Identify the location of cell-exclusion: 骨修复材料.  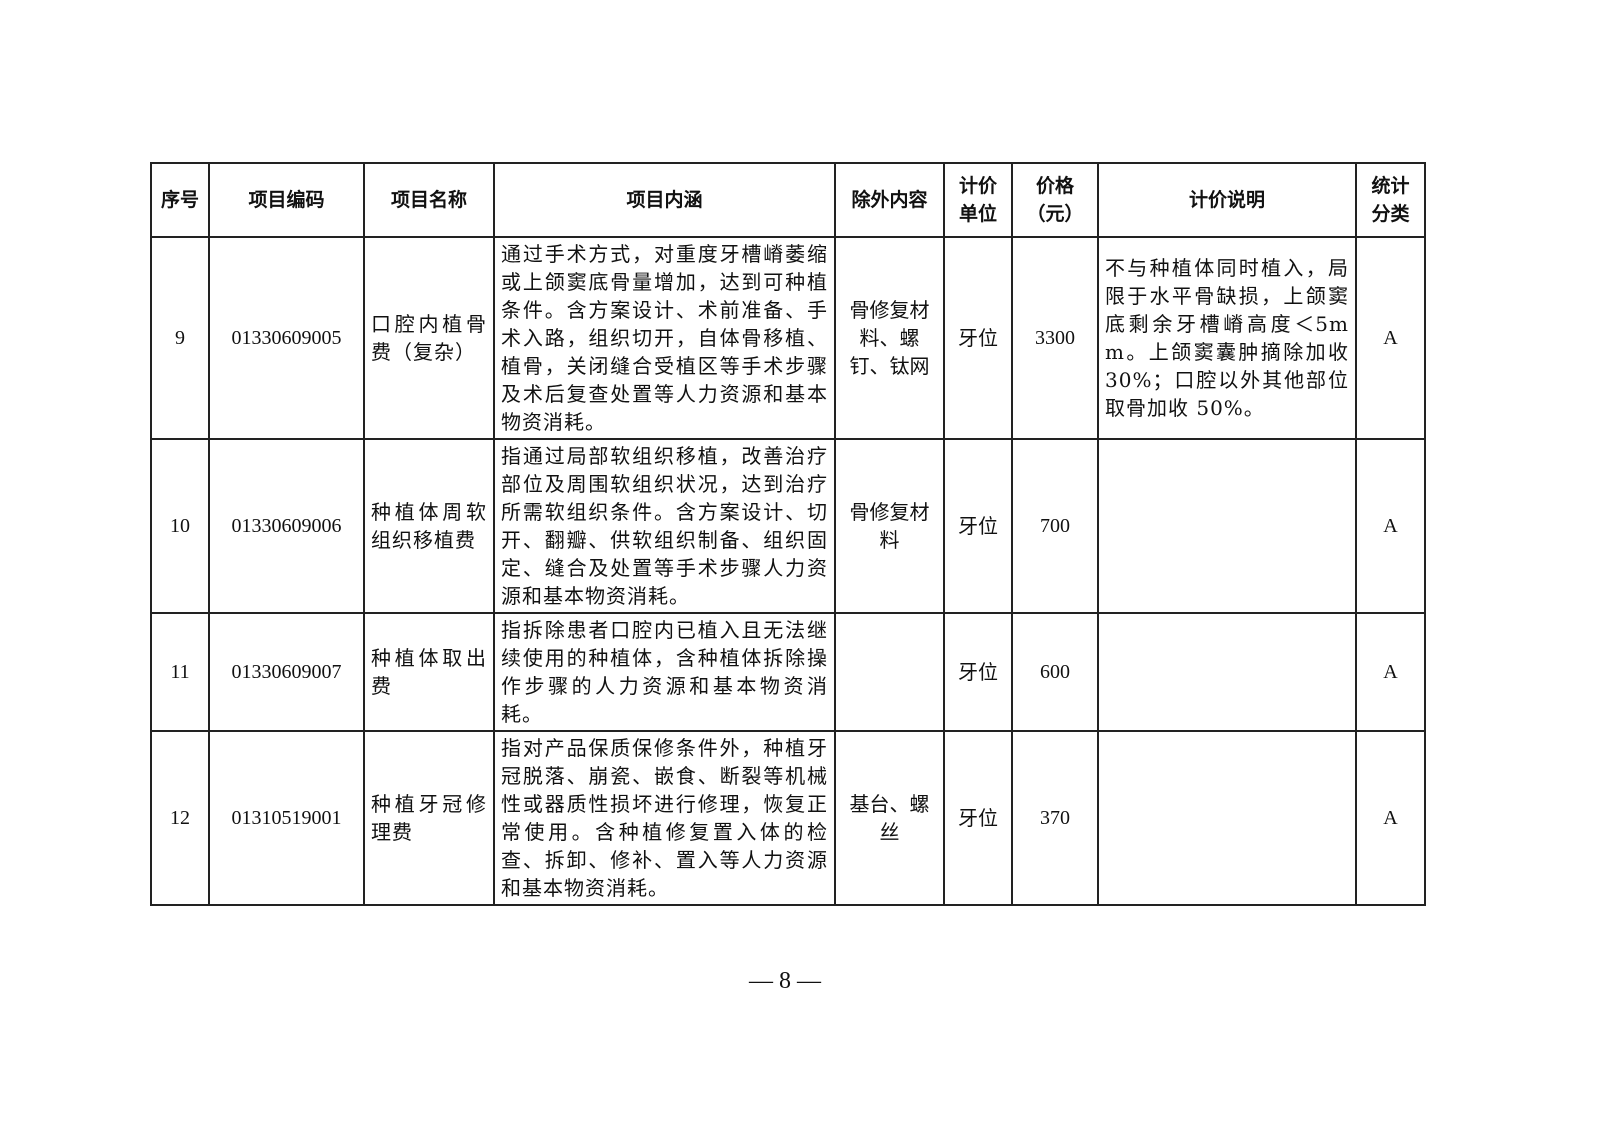
(889, 526).